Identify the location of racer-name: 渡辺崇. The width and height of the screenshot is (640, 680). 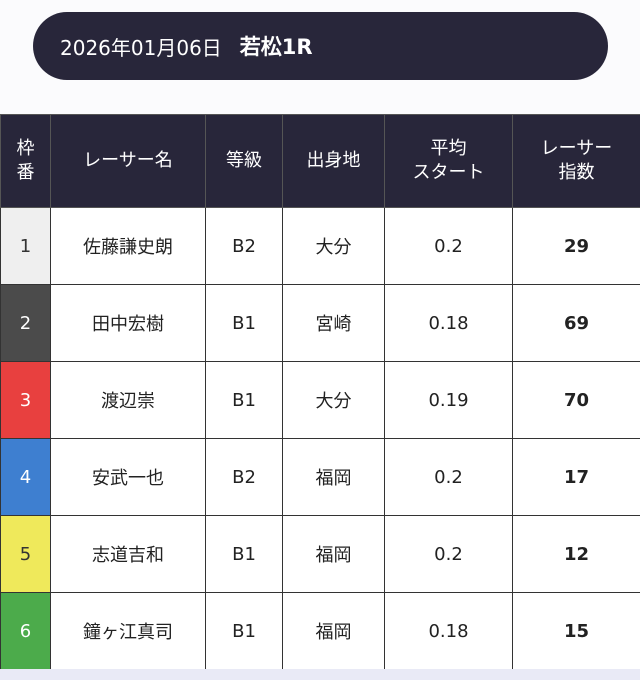
(128, 400).